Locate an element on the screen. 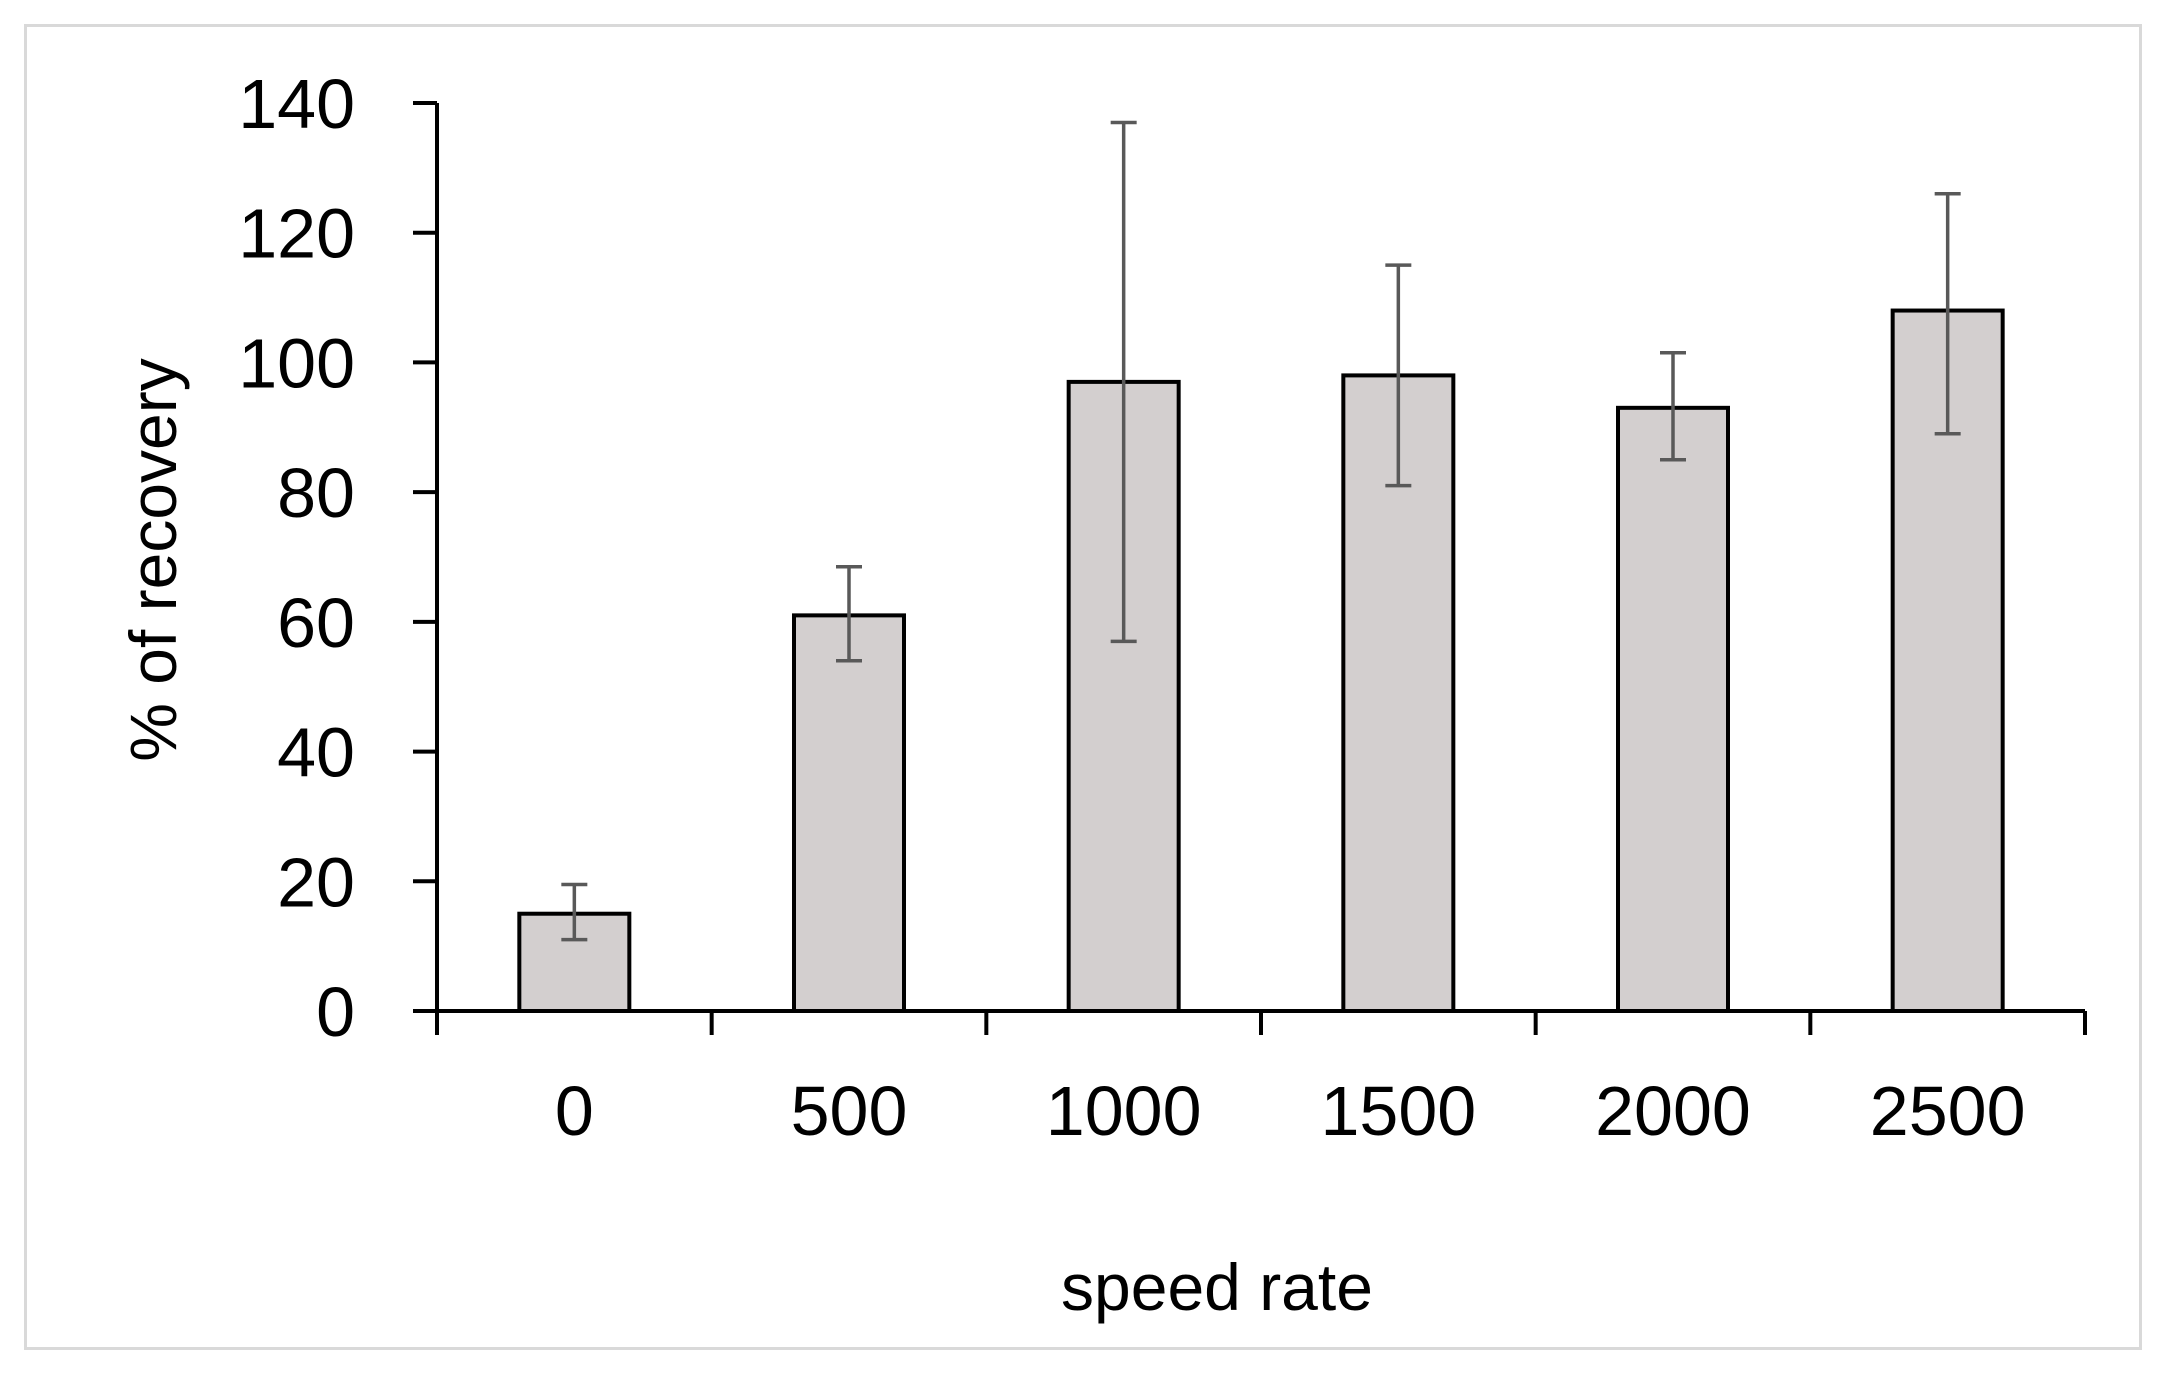 Image resolution: width=2172 pixels, height=1378 pixels. y-tick-label-140: 140 is located at coordinates (296, 104).